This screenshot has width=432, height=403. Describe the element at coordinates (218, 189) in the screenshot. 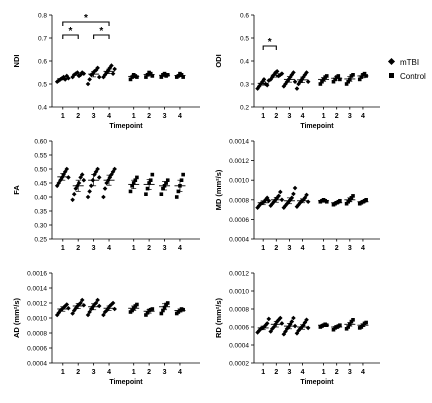

I see `y-axis-label: MD (mm²/s)` at that location.